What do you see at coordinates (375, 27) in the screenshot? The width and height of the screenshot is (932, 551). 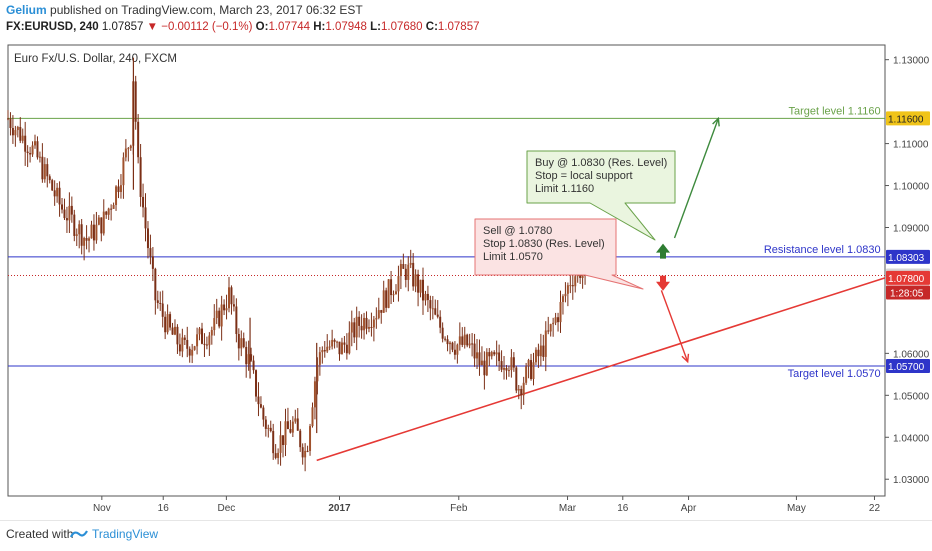 I see `low-label: L:` at bounding box center [375, 27].